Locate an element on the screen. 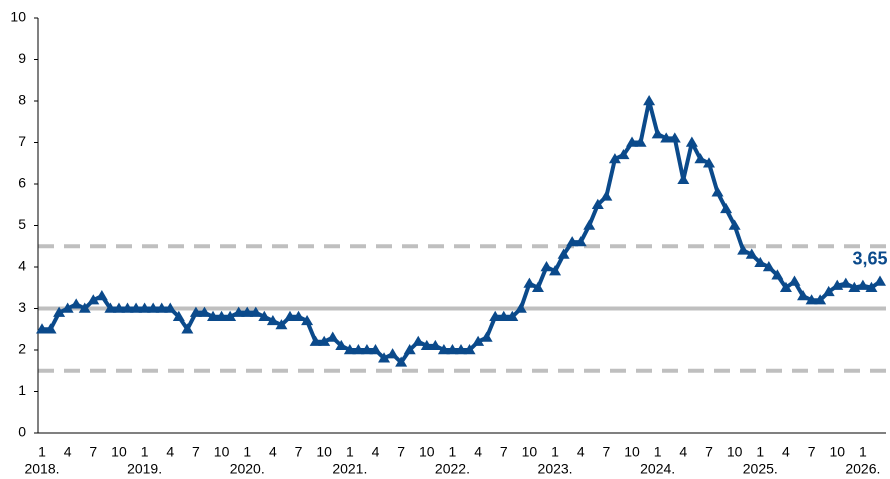 The width and height of the screenshot is (890, 479). x-year-label: 2026. is located at coordinates (862, 469).